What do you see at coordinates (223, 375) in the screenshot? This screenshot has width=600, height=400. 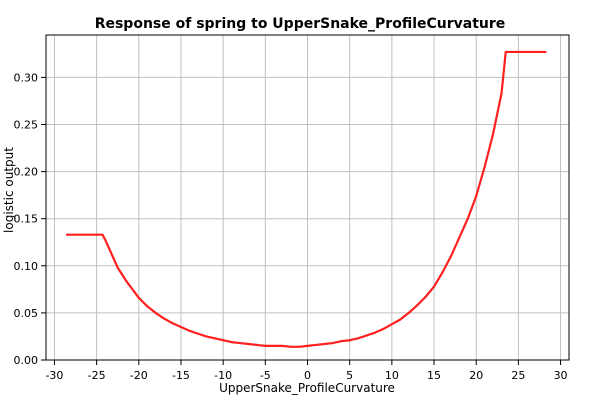 I see `x-tick-label: -10` at bounding box center [223, 375].